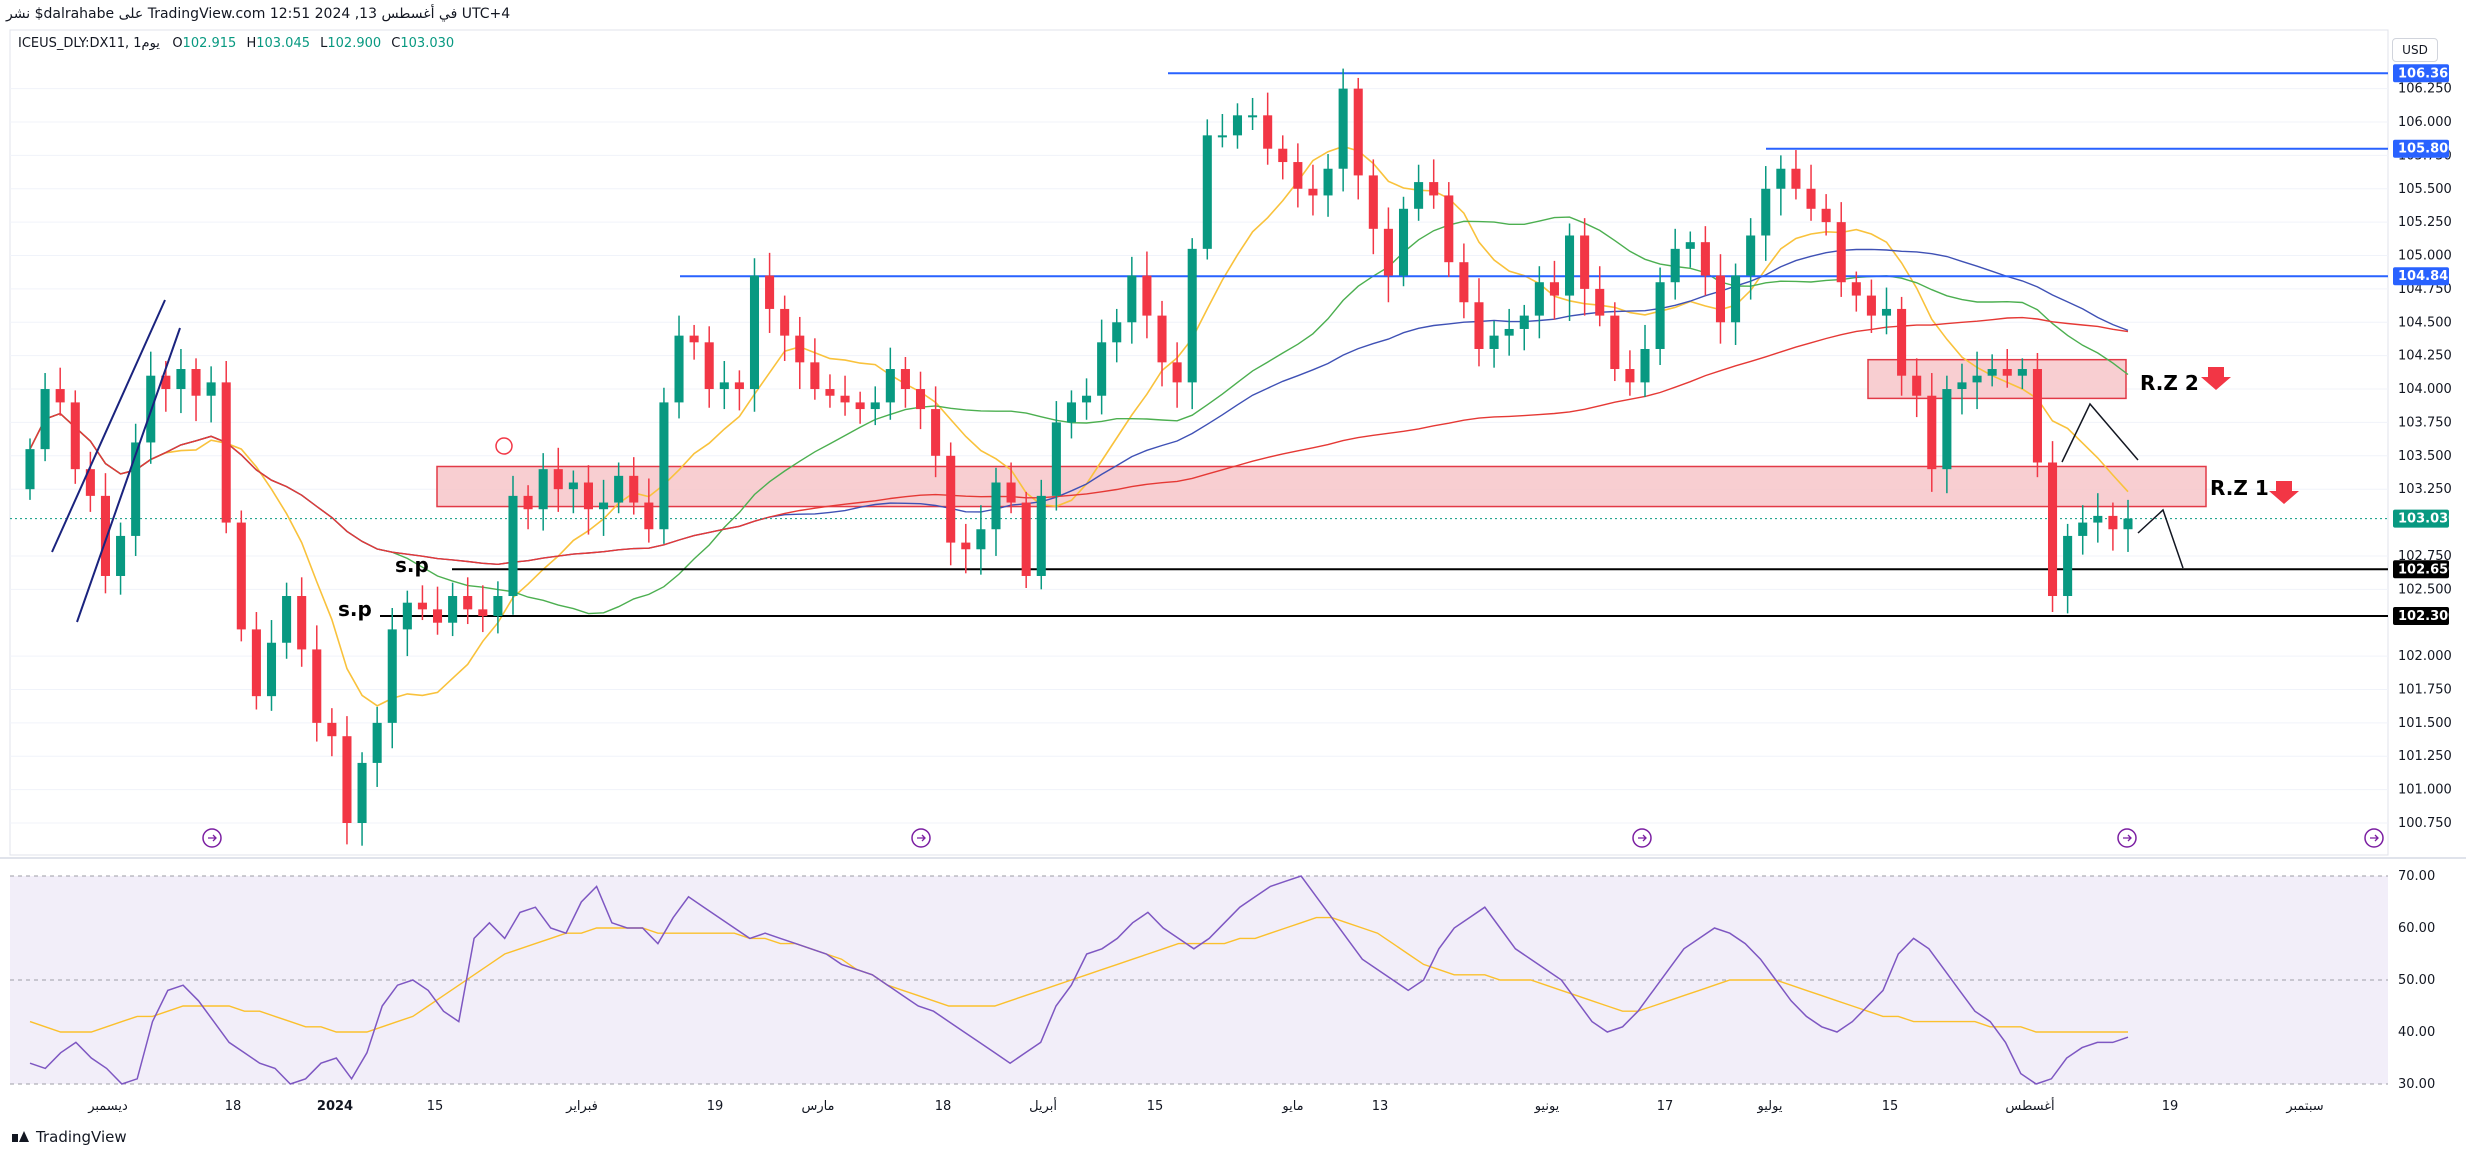 The width and height of the screenshot is (2466, 1160). What do you see at coordinates (412, 565) in the screenshot?
I see `annotation-sp: s.p` at bounding box center [412, 565].